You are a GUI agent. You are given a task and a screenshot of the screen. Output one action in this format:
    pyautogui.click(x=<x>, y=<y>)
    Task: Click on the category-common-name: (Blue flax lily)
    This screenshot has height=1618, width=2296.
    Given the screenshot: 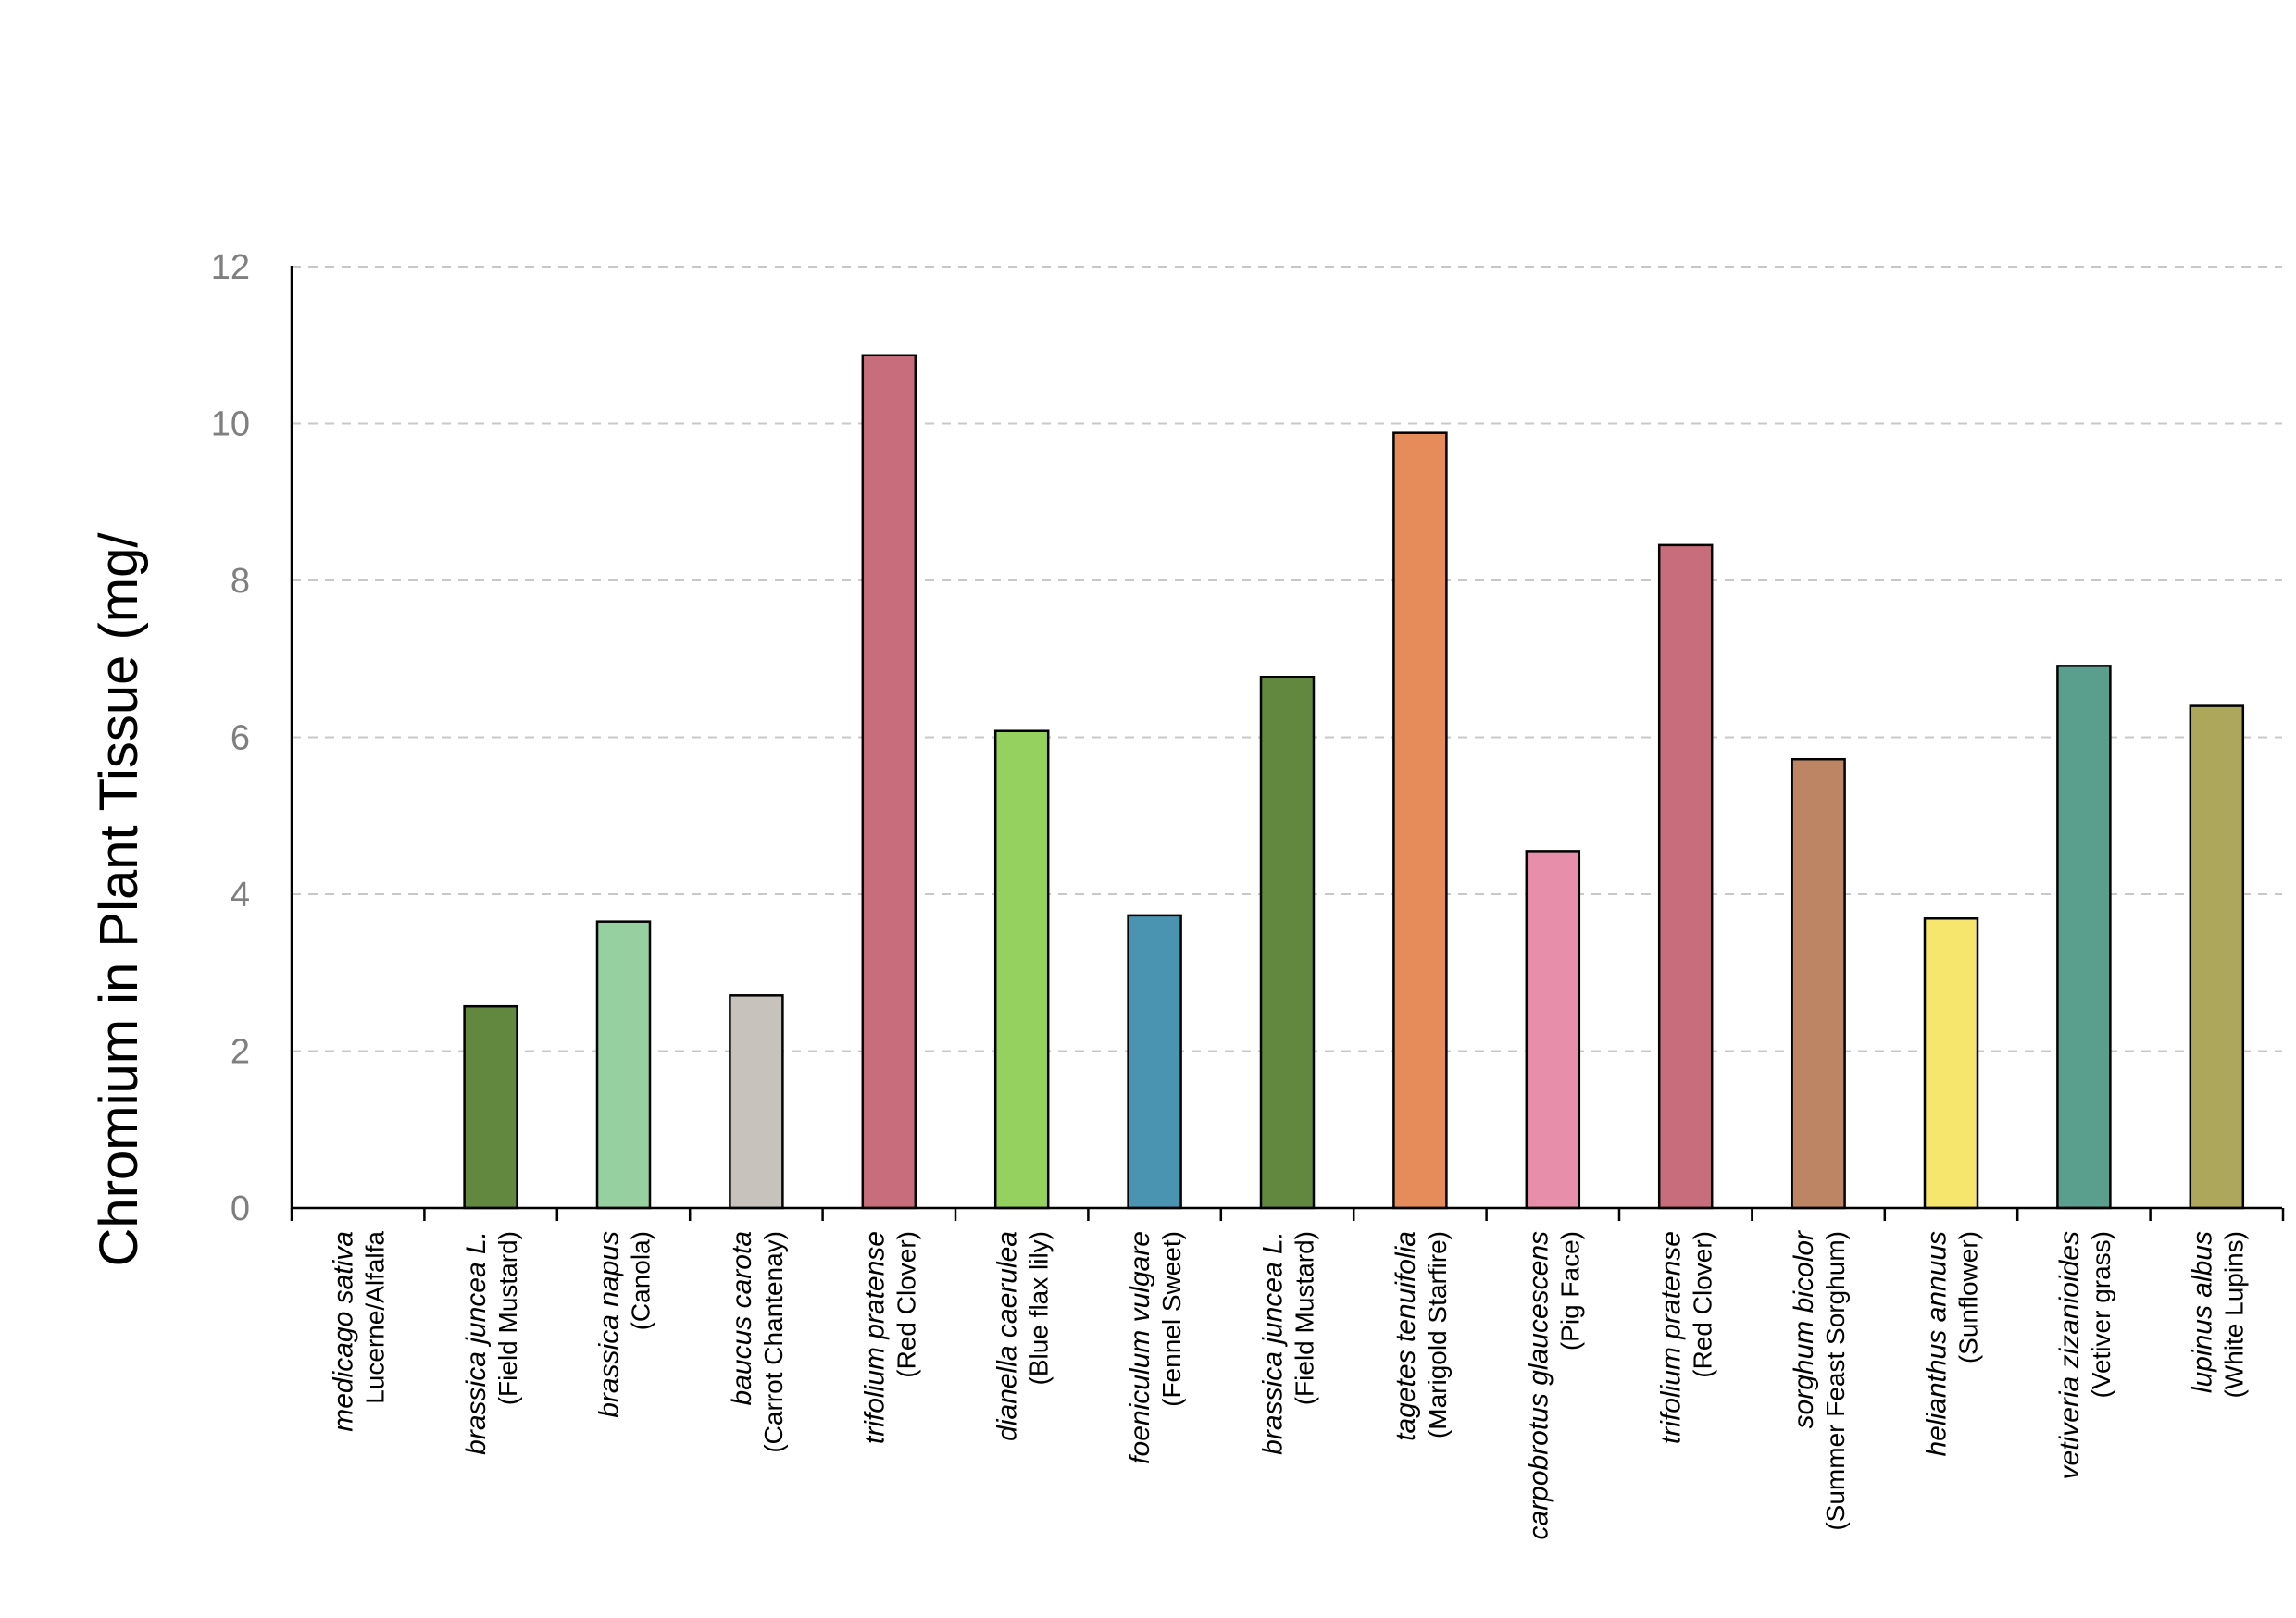 What is the action you would take?
    pyautogui.click(x=1039, y=1308)
    